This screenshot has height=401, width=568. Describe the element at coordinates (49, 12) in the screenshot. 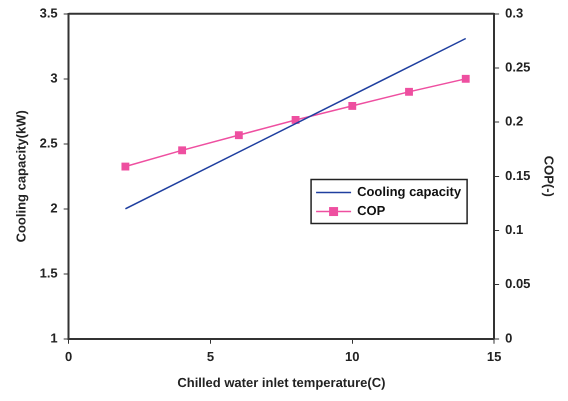

I see `y-tick-label: 3.5` at that location.